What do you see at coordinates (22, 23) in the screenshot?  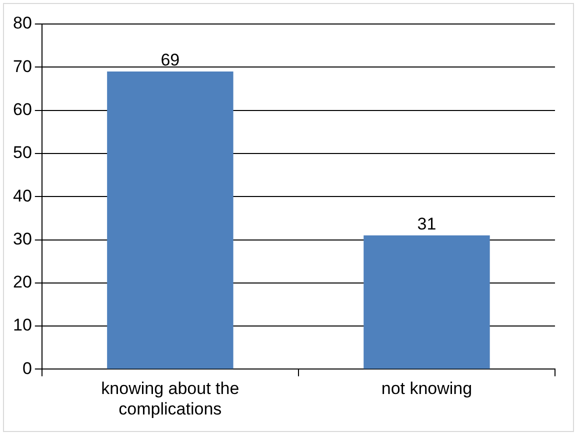 I see `y-tick-label: 80` at bounding box center [22, 23].